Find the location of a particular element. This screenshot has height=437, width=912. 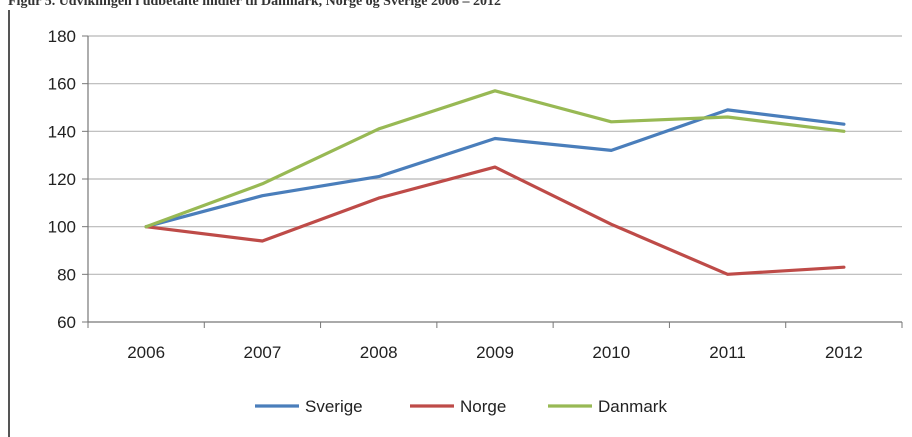

x-tick-label: 2011 is located at coordinates (727, 352).